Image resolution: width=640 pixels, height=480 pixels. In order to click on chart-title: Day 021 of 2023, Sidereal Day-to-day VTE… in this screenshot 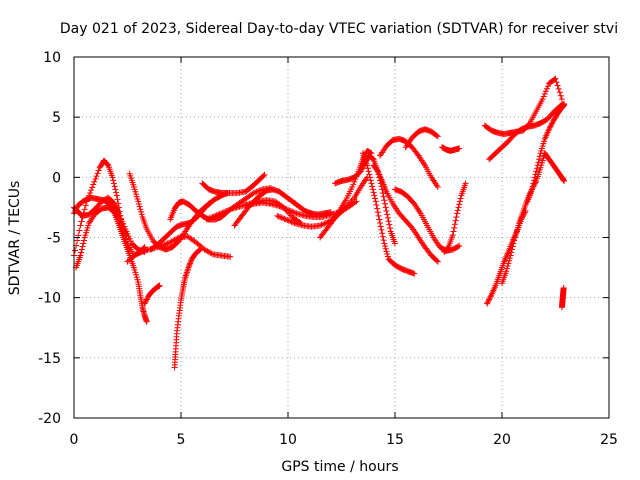, I will do `click(339, 29)`.